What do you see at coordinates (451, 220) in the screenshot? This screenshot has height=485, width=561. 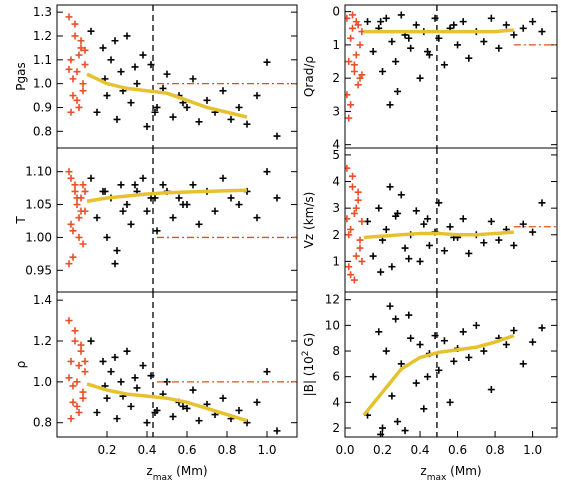 I see `panel-frame` at bounding box center [451, 220].